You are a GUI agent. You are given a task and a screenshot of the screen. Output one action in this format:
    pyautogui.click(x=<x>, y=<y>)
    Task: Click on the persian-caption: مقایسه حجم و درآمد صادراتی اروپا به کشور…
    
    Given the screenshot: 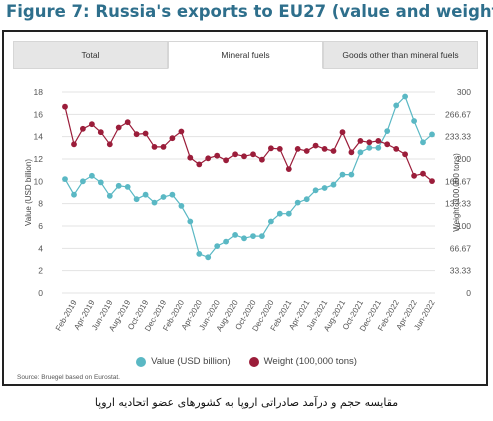 What is the action you would take?
    pyautogui.click(x=246, y=402)
    